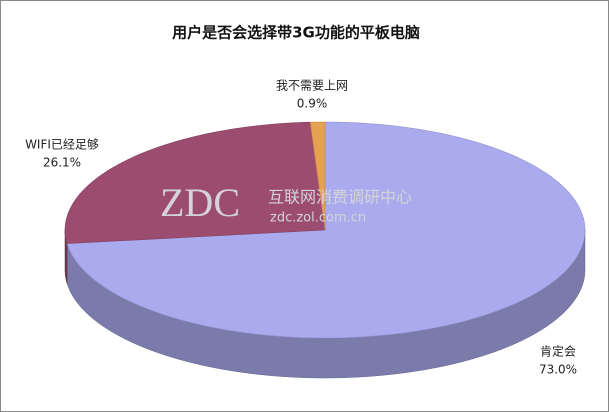 The width and height of the screenshot is (609, 412). What do you see at coordinates (62, 145) in the screenshot?
I see `slice-label: WIFI已经足够` at bounding box center [62, 145].